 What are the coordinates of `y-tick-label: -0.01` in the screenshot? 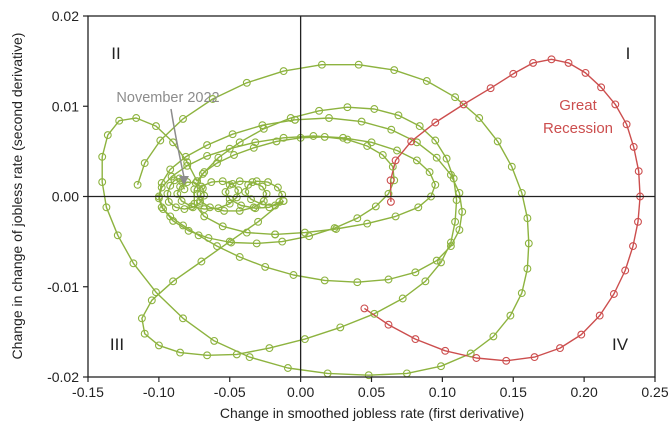 It's located at (63, 287).